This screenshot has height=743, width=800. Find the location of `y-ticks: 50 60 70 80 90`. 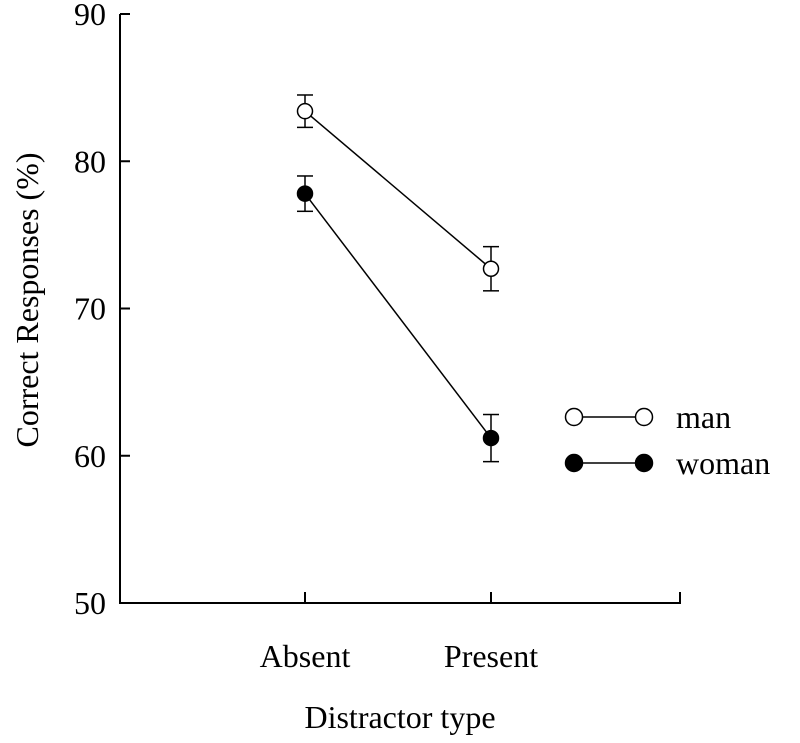

y-ticks: 50 60 70 80 90 is located at coordinates (102, 310).